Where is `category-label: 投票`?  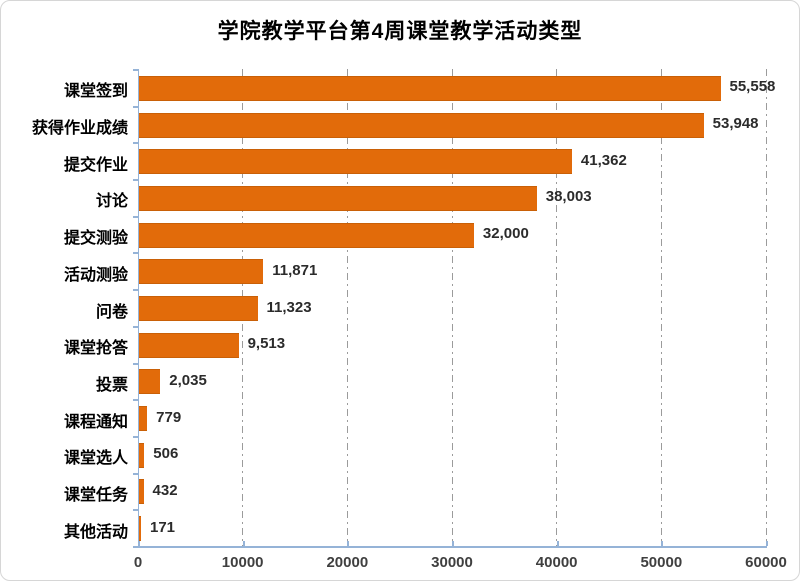 category-label: 投票 is located at coordinates (111, 385).